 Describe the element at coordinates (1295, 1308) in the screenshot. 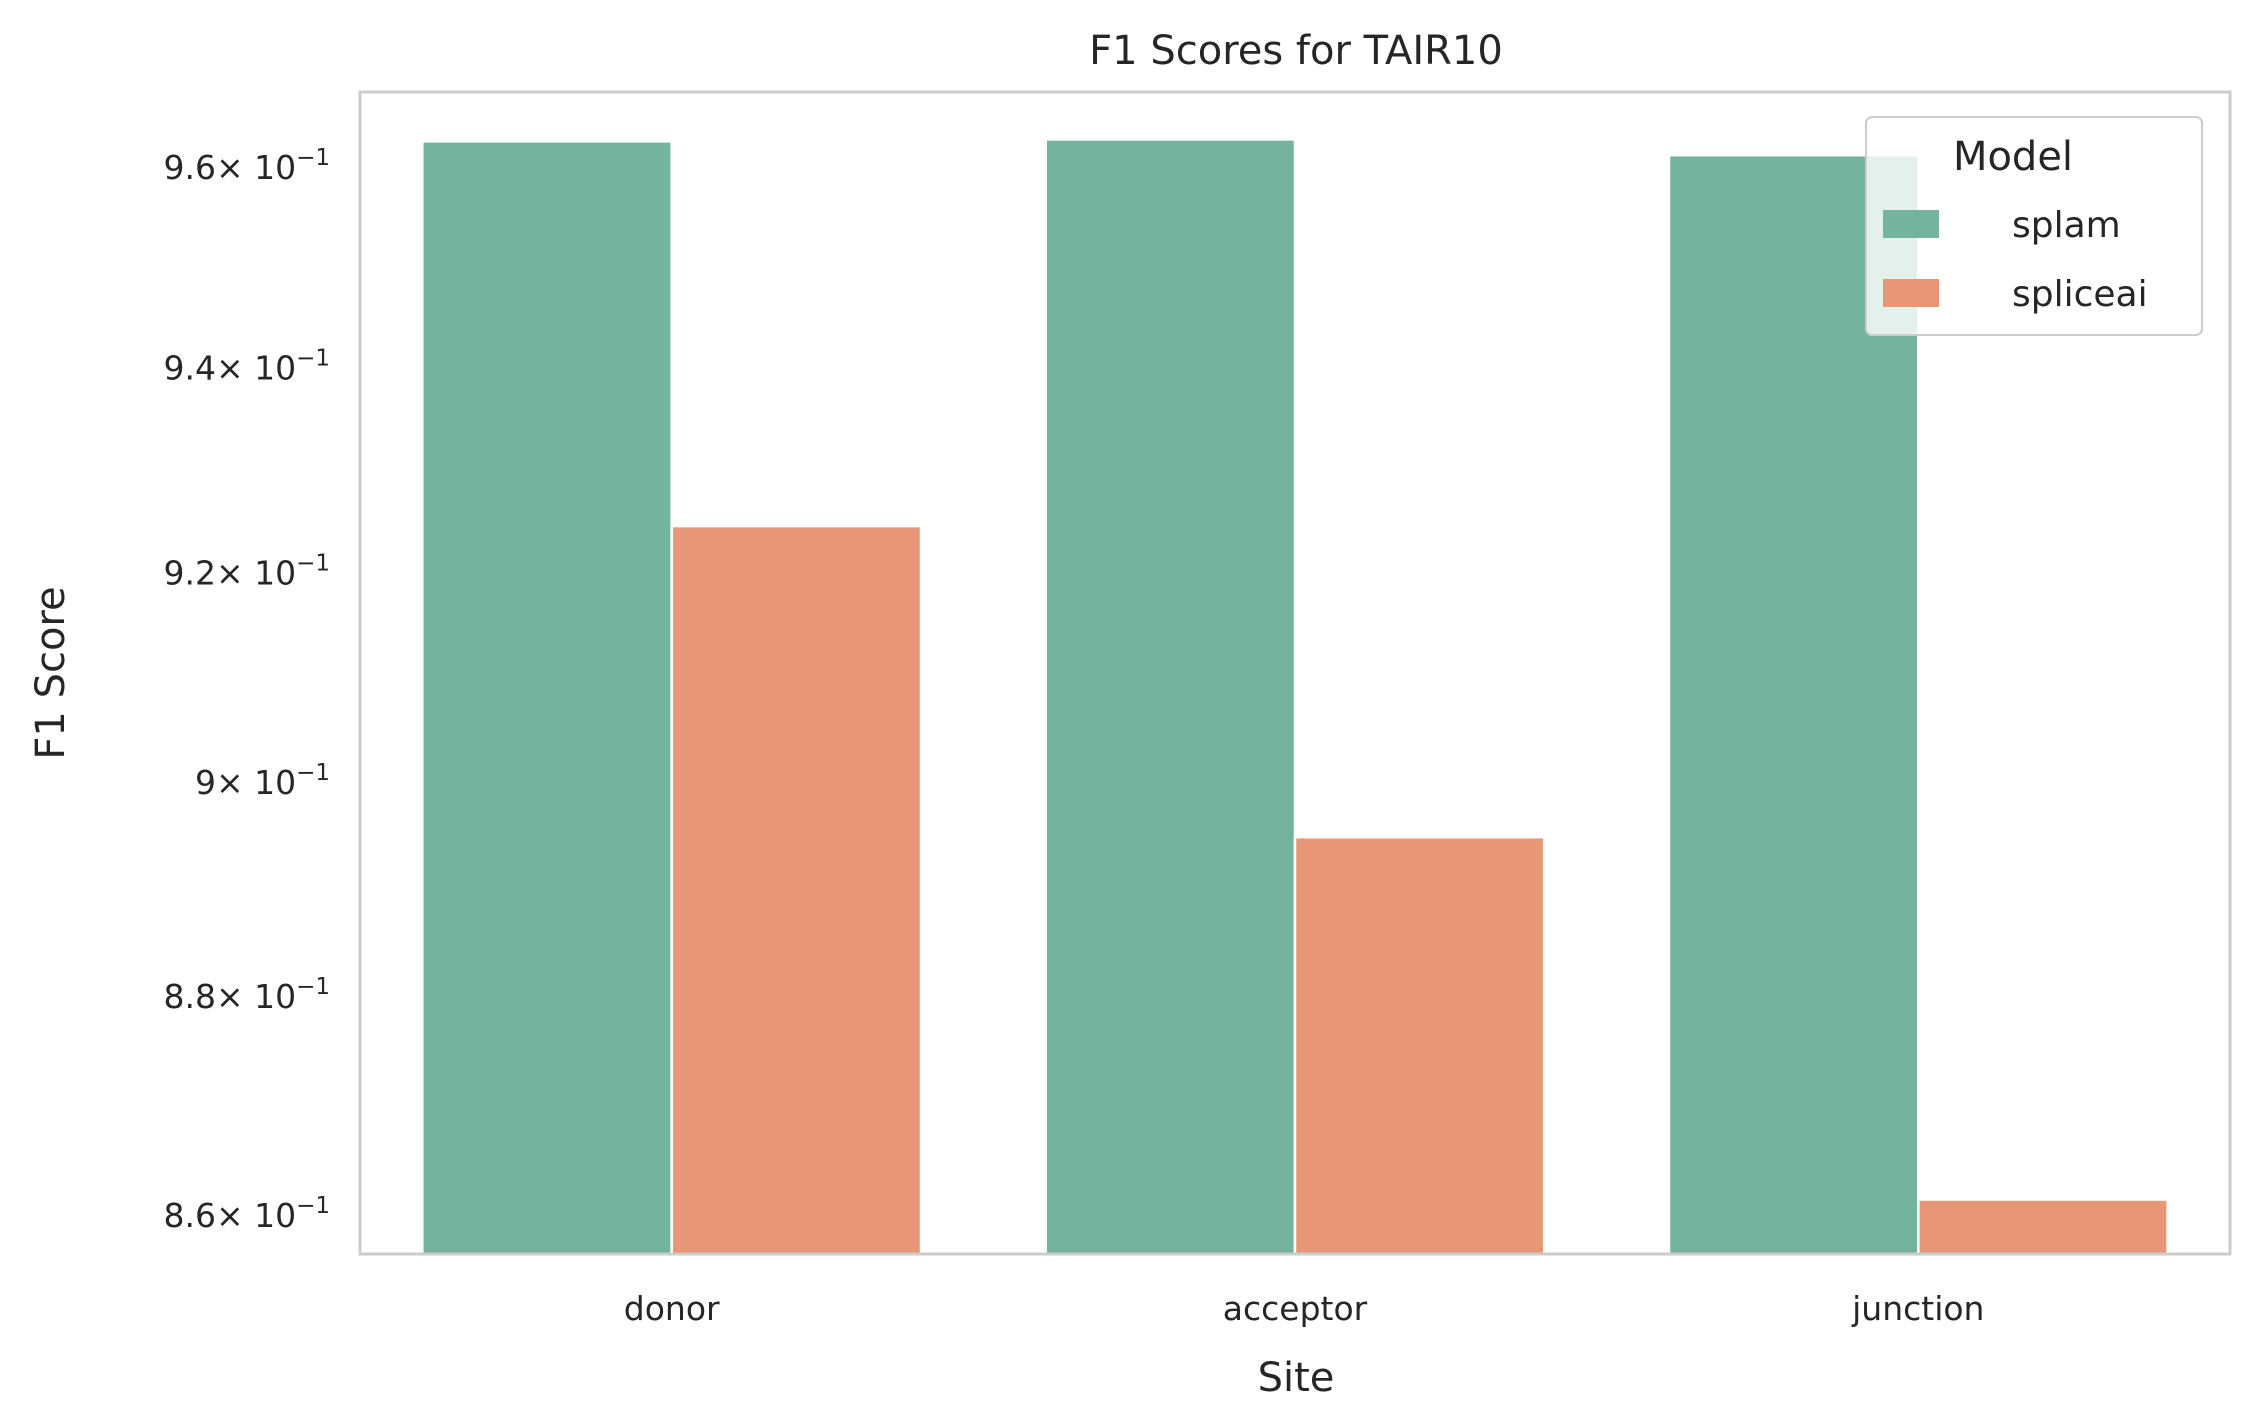

I see `x-tick-label-acceptor: acceptor` at that location.